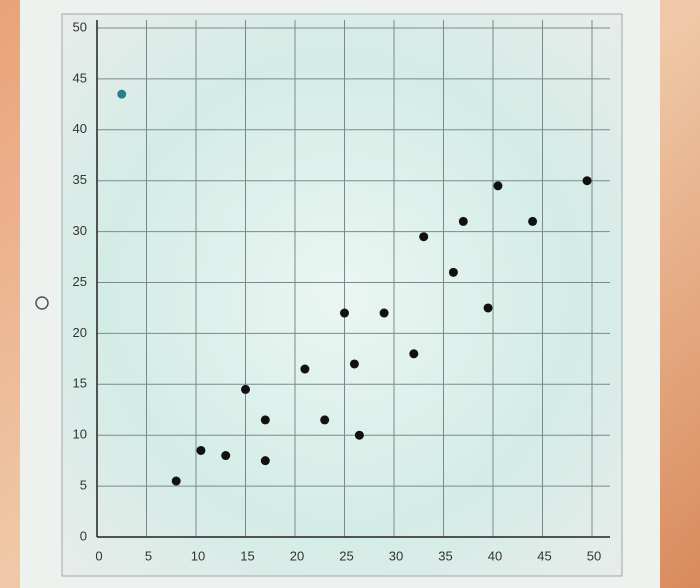 The width and height of the screenshot is (700, 588). I want to click on y-tick-label: 50, so click(80, 26).